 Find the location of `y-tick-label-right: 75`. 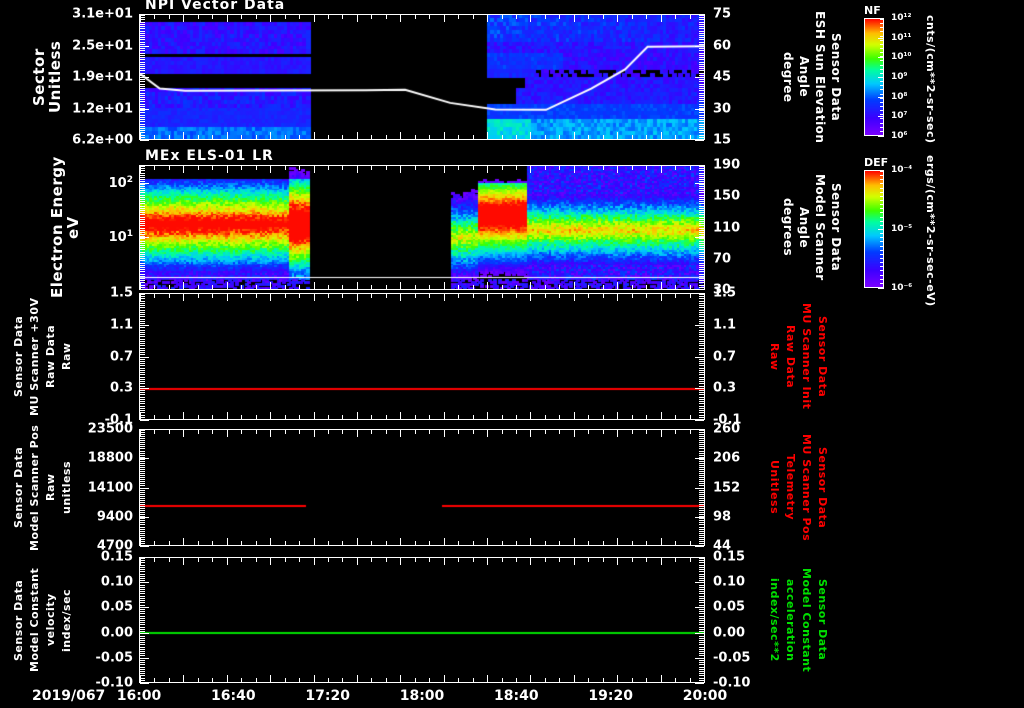

y-tick-label-right: 75 is located at coordinates (722, 14).